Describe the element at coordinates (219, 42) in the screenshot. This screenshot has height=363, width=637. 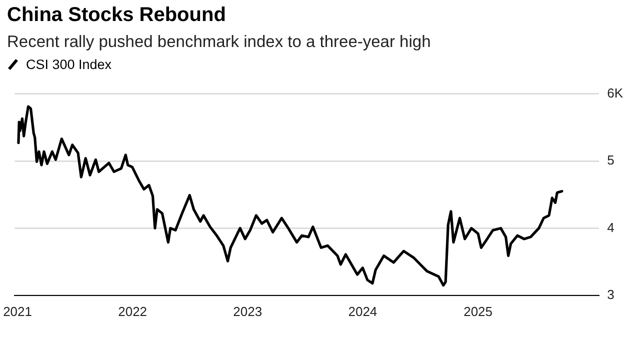
I see `chart-subtitle: Recent rally pushed benchmark index to a three-year high` at that location.